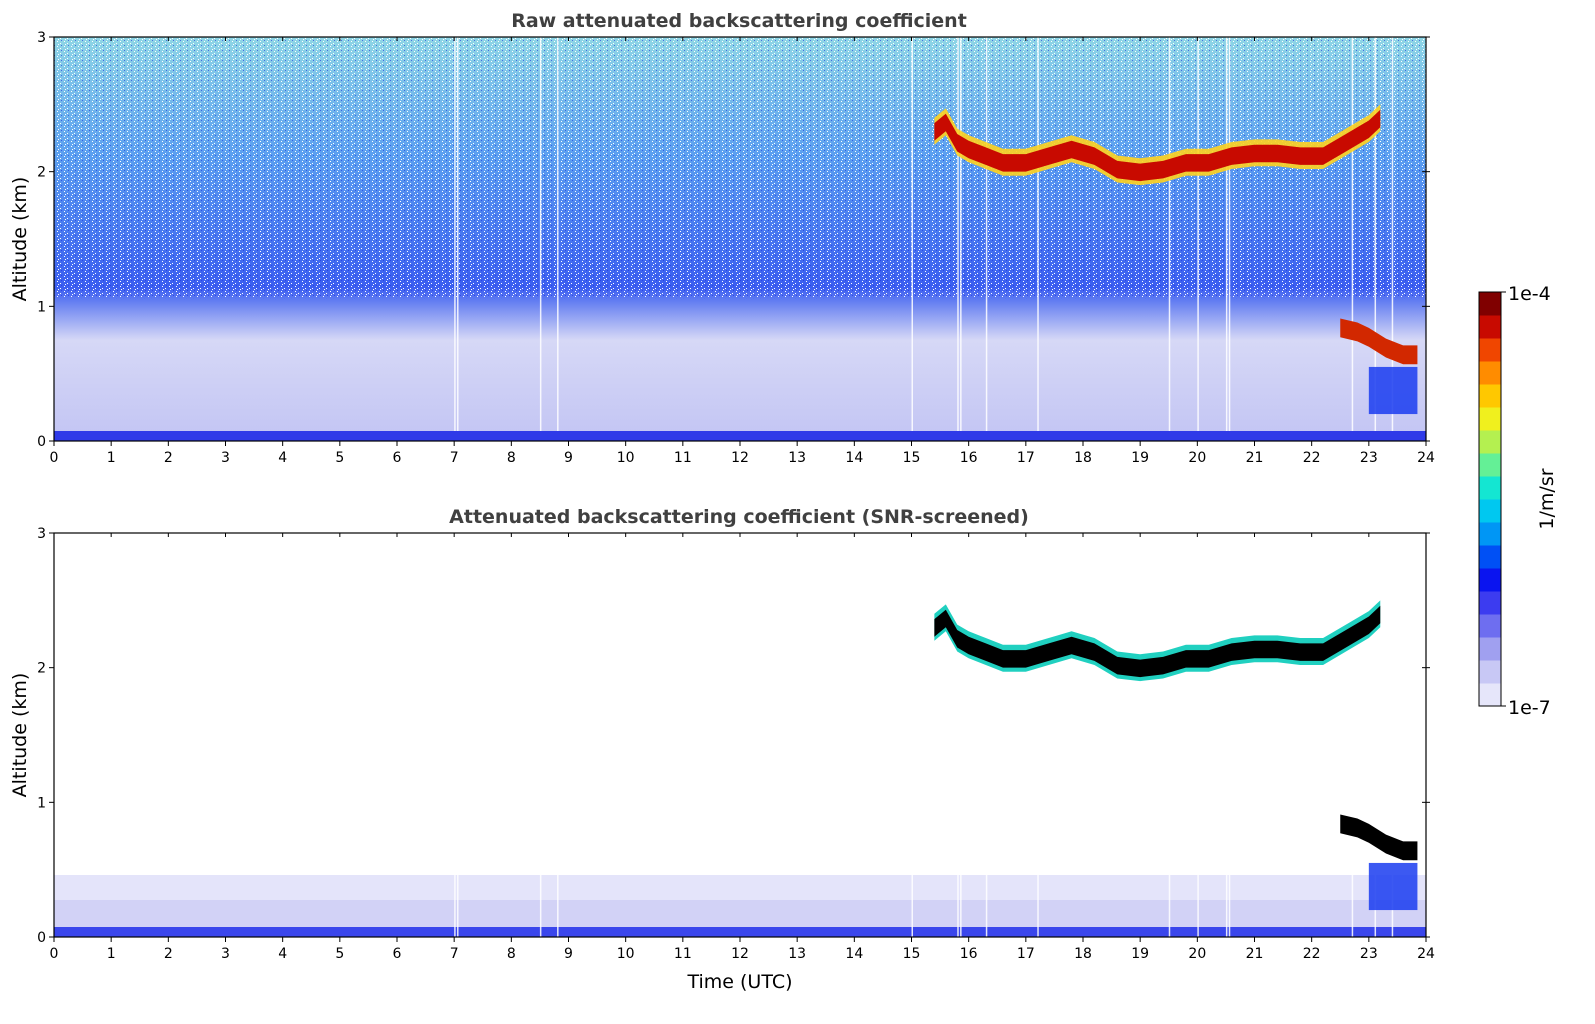 The height and width of the screenshot is (1024, 1595). Describe the element at coordinates (626, 458) in the screenshot. I see `x-tick-label: 10` at that location.